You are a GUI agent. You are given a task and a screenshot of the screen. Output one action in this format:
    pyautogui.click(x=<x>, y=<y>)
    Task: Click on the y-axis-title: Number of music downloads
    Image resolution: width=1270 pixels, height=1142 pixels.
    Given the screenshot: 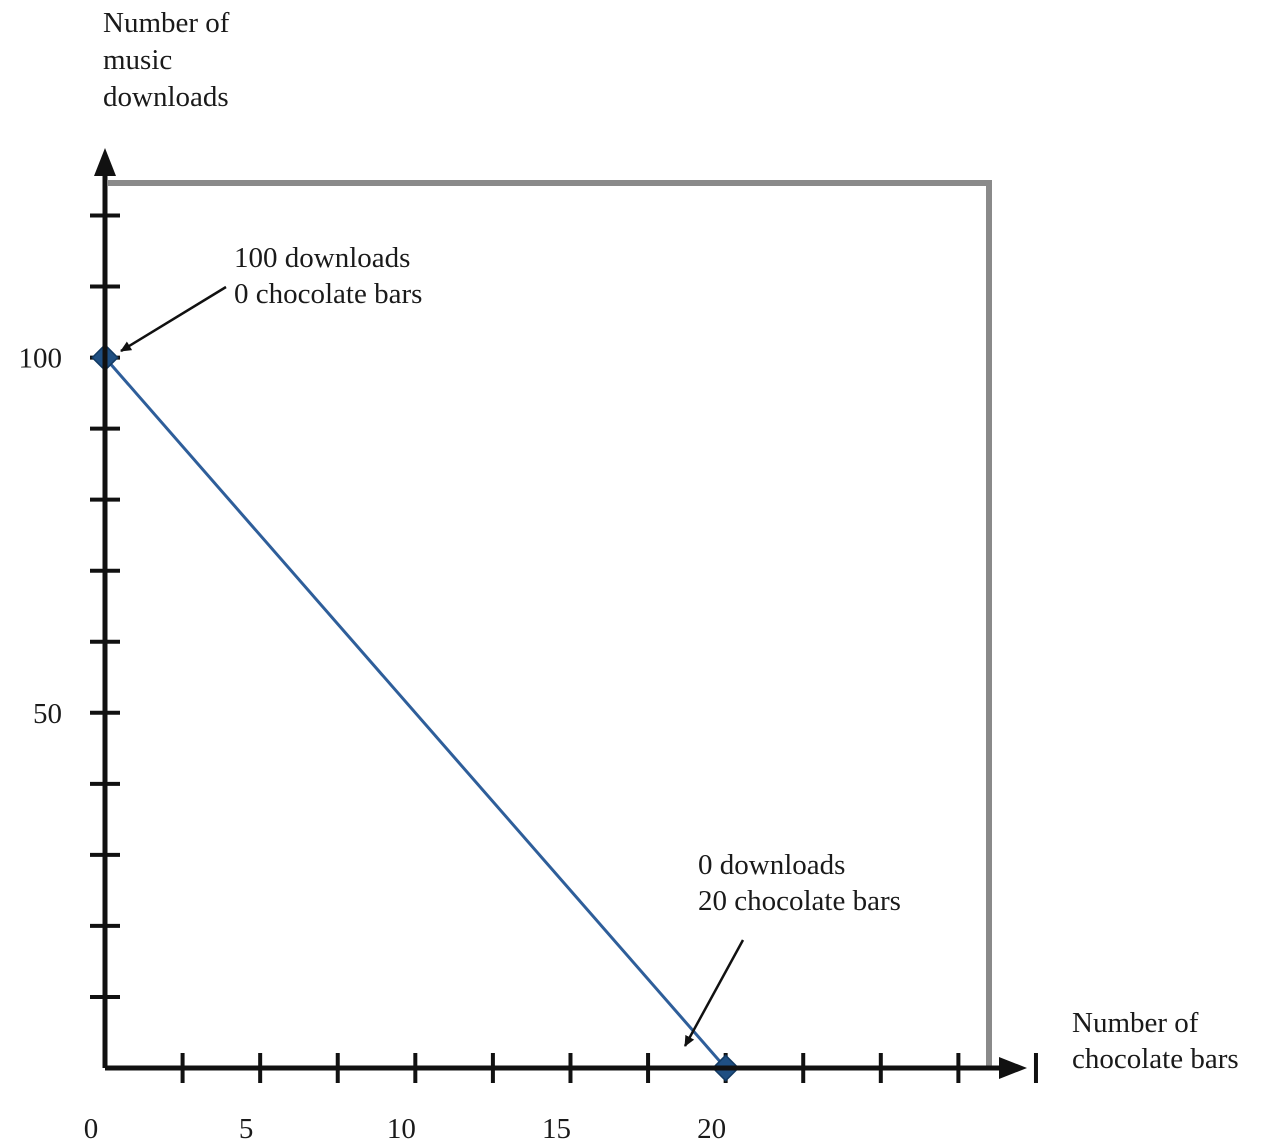 What is the action you would take?
    pyautogui.click(x=166, y=60)
    